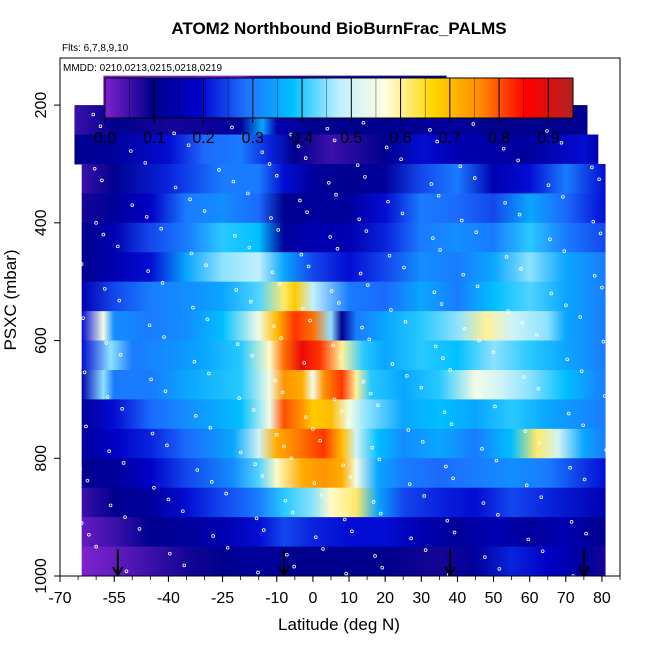  What do you see at coordinates (350, 563) in the screenshot?
I see `profile-arrow-layer` at bounding box center [350, 563].